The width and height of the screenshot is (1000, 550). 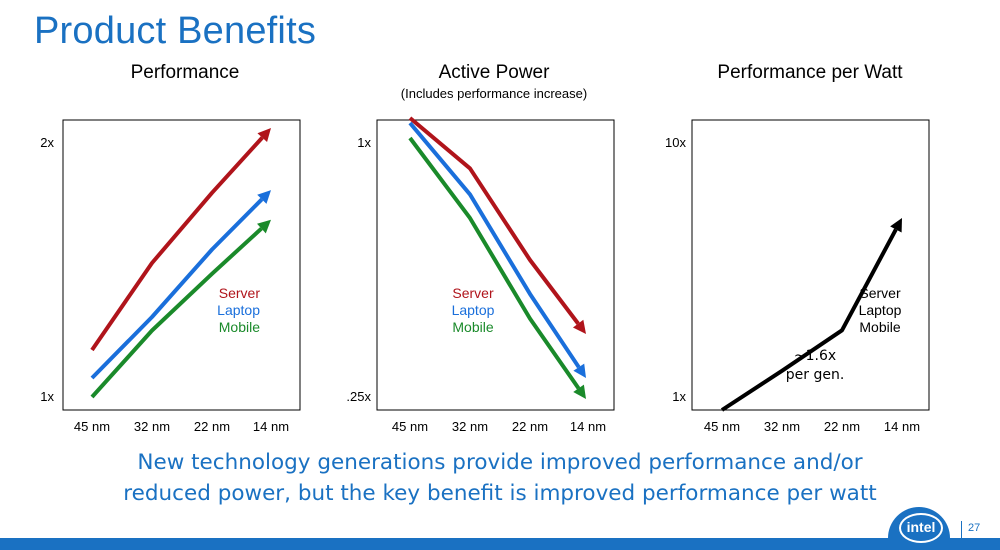 What do you see at coordinates (500, 544) in the screenshot?
I see `bottom-bar` at bounding box center [500, 544].